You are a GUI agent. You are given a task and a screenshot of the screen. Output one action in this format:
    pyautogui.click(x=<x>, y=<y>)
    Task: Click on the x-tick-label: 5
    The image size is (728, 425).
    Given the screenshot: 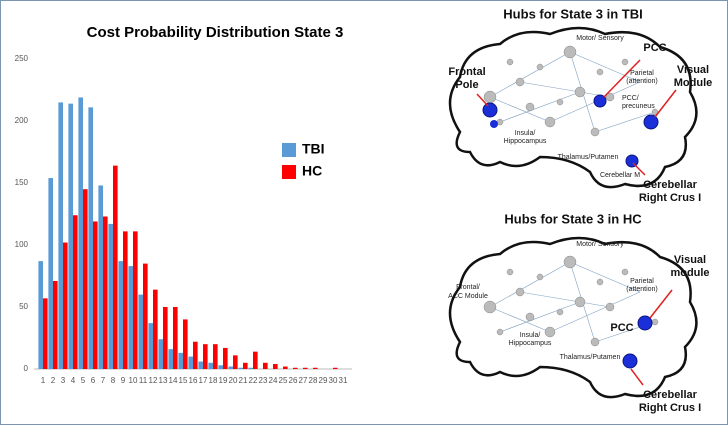 What is the action you would take?
    pyautogui.click(x=83, y=380)
    